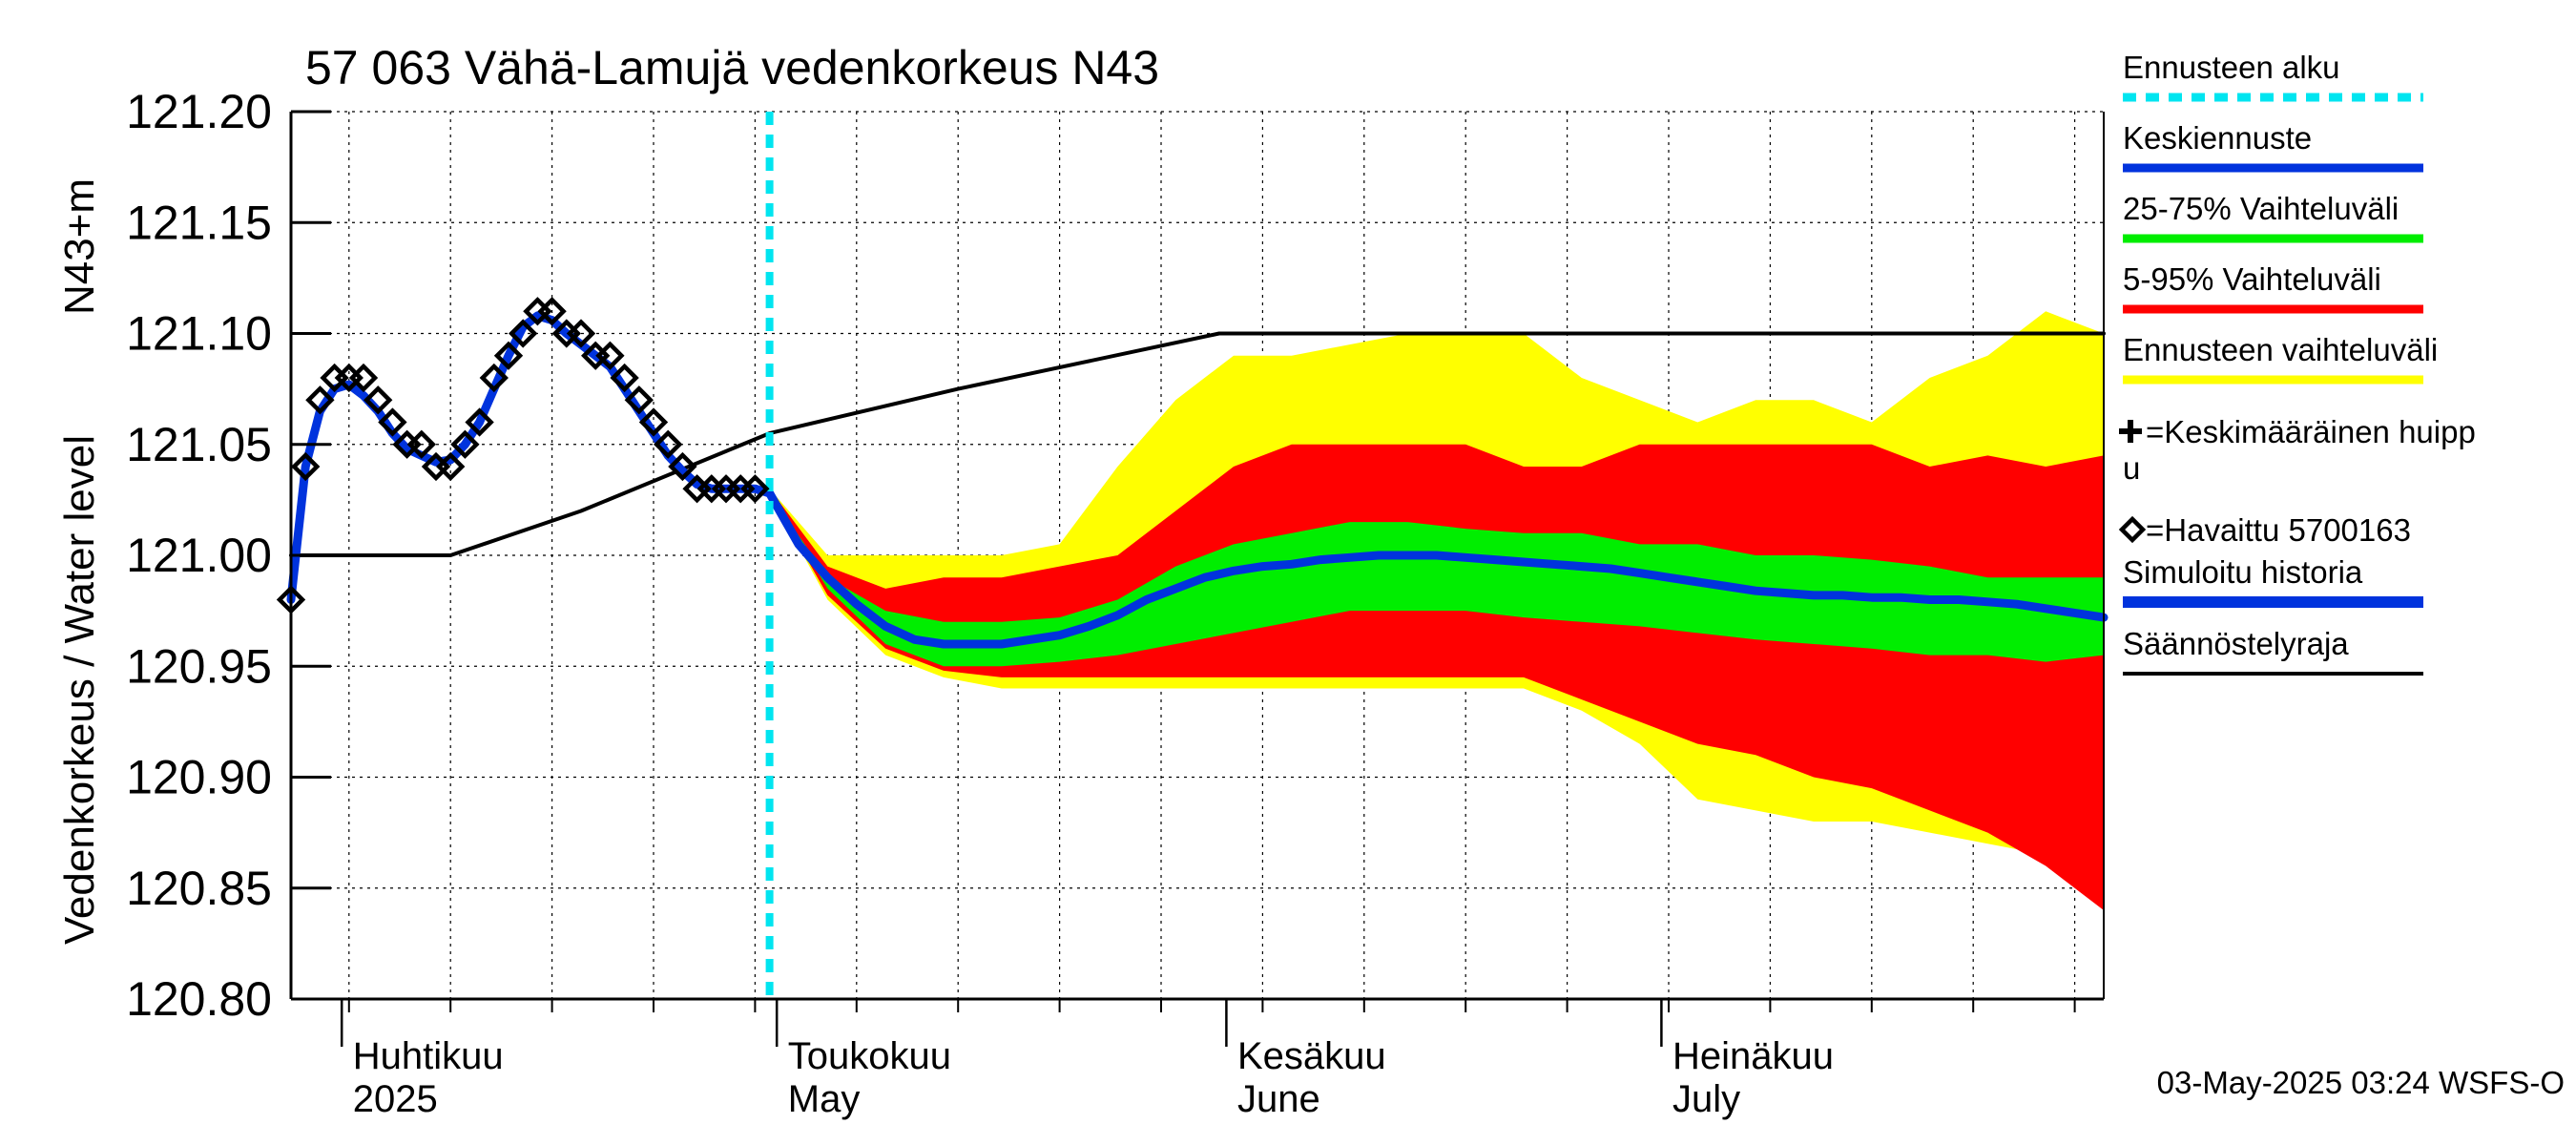 The height and width of the screenshot is (1145, 2576). Describe the element at coordinates (199, 777) in the screenshot. I see `y-tick-label: 120.90` at that location.